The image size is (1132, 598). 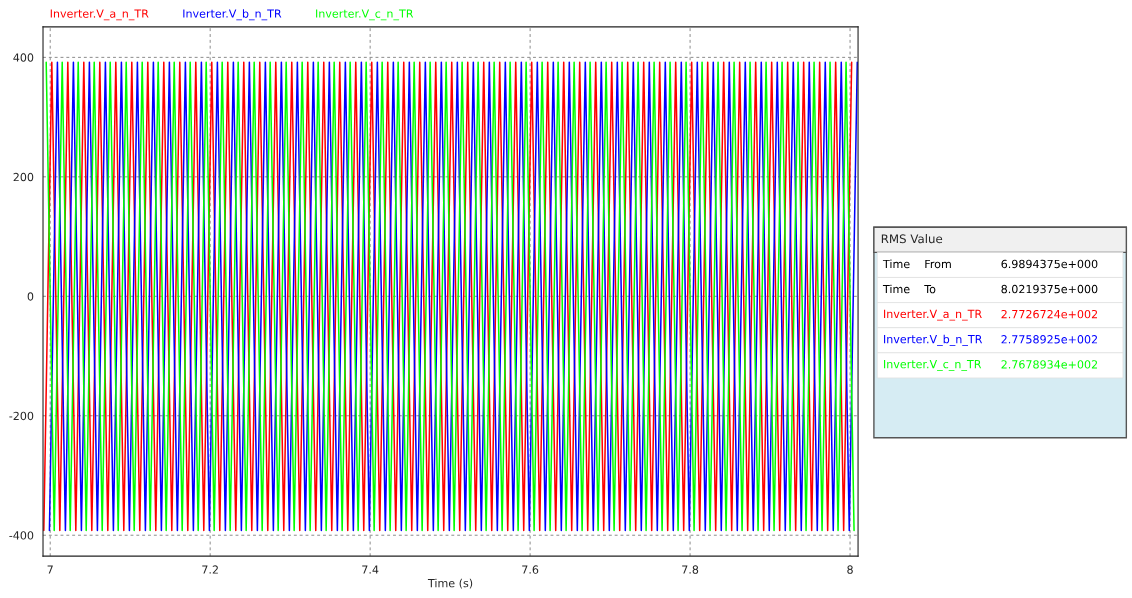 What do you see at coordinates (916, 264) in the screenshot?
I see `text: Time From` at bounding box center [916, 264].